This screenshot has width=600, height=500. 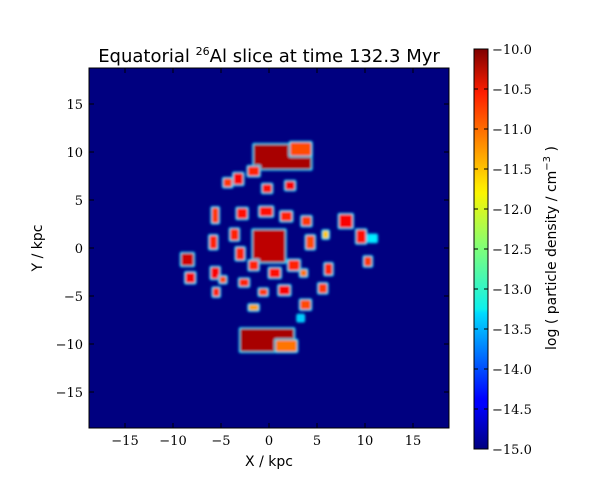 What do you see at coordinates (512, 210) in the screenshot?
I see `colorbar-tick-label: −12.0` at bounding box center [512, 210].